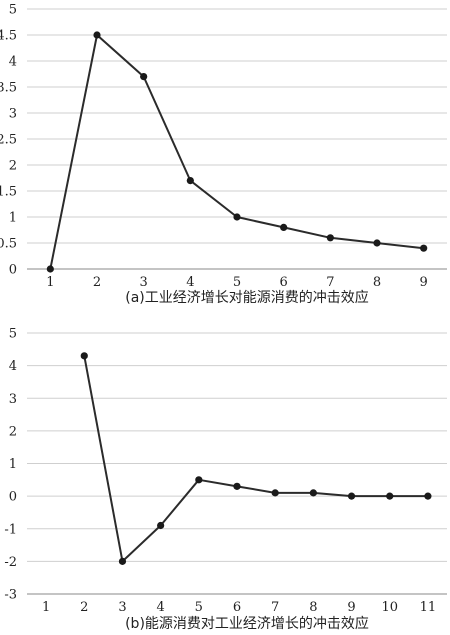 The width and height of the screenshot is (450, 635). I want to click on chart-a-y-tick-label: 1, so click(13, 218).